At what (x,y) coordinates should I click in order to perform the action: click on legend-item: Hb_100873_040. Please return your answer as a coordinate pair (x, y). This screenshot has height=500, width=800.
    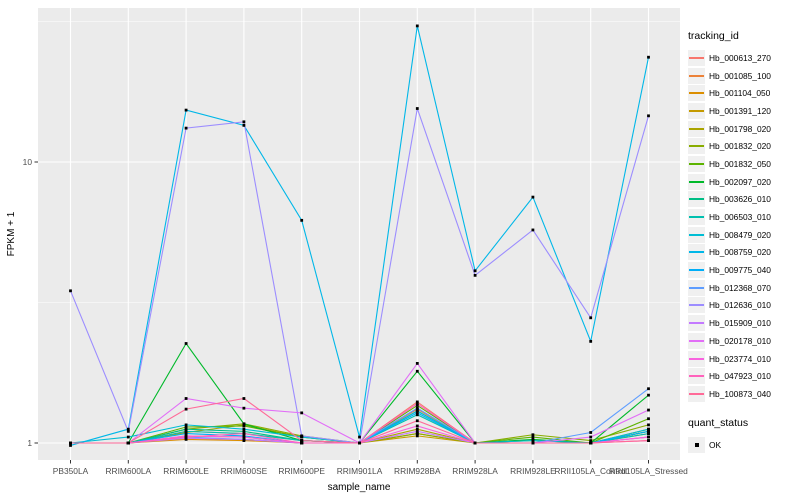
    Looking at the image, I should click on (743, 394).